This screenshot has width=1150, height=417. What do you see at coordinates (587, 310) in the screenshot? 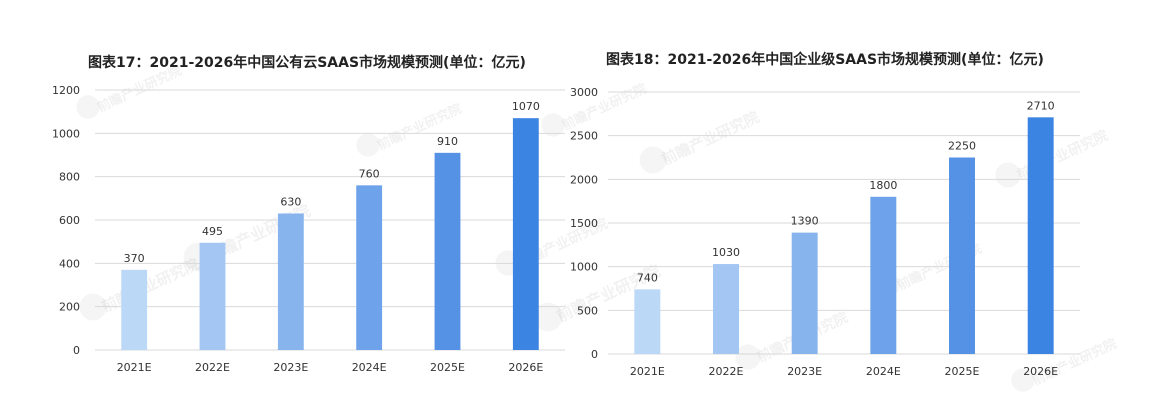
I see `y-tick-label: 500` at bounding box center [587, 310].